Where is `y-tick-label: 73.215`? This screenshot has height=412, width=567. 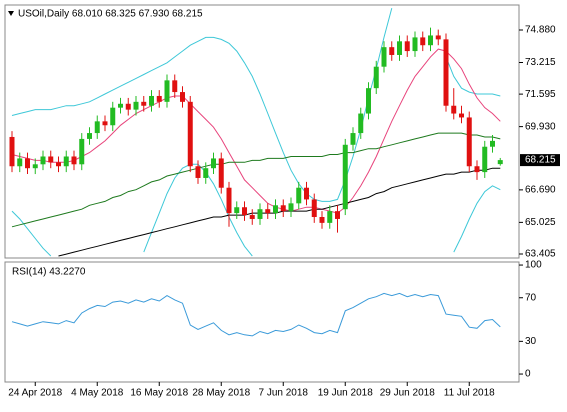 y-tick-label: 73.215 is located at coordinates (540, 62).